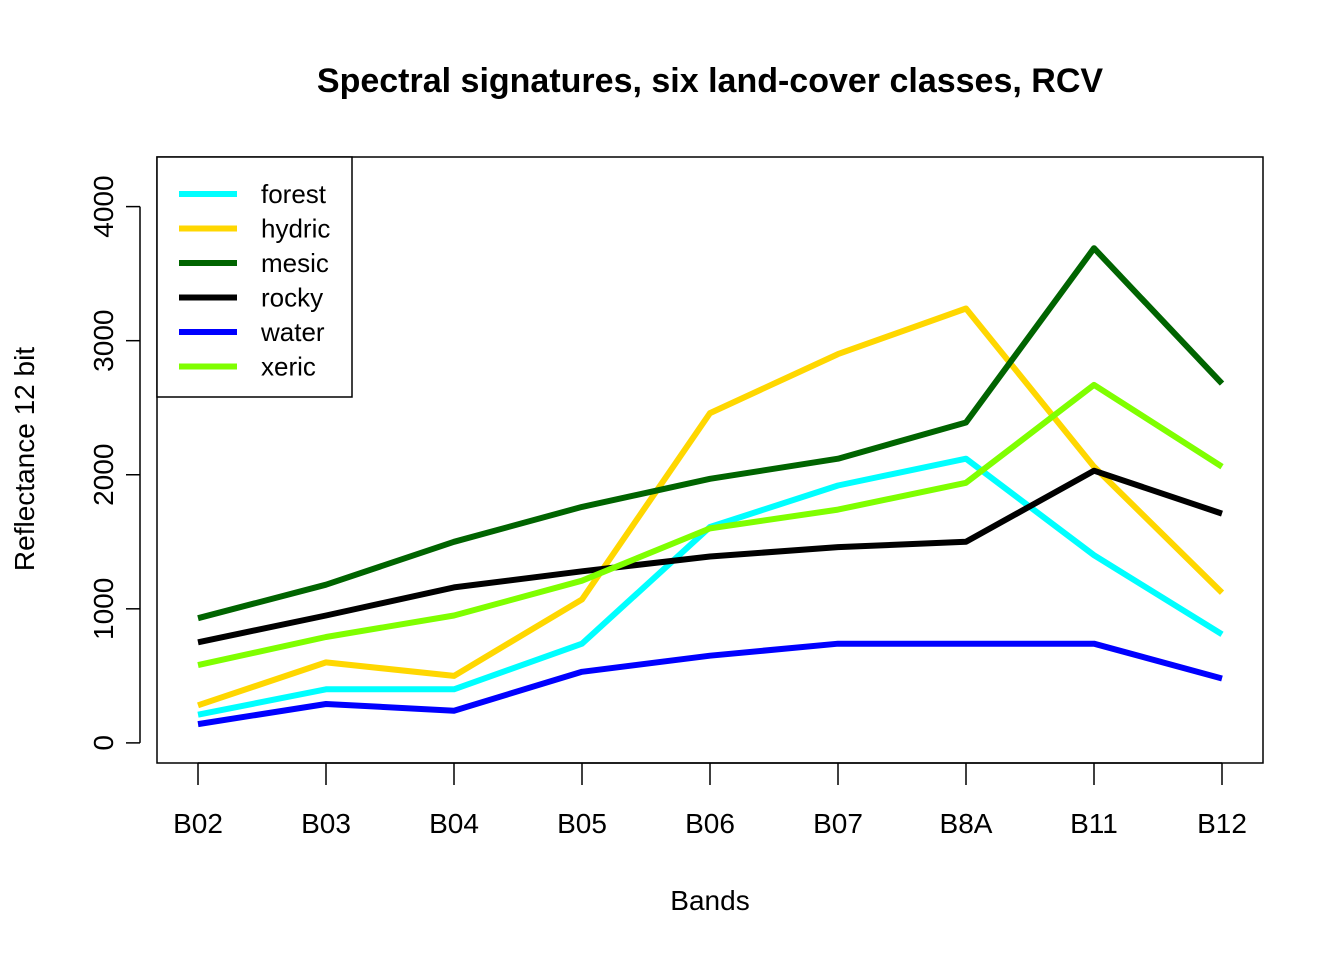 Image resolution: width=1344 pixels, height=960 pixels. What do you see at coordinates (292, 298) in the screenshot?
I see `legend-label-rocky: rocky` at bounding box center [292, 298].